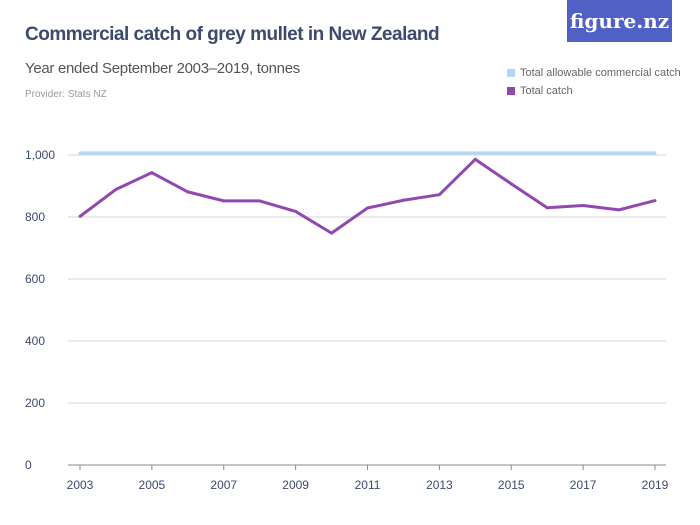 The width and height of the screenshot is (700, 525). Describe the element at coordinates (35, 403) in the screenshot. I see `y-tick-label: 200` at that location.